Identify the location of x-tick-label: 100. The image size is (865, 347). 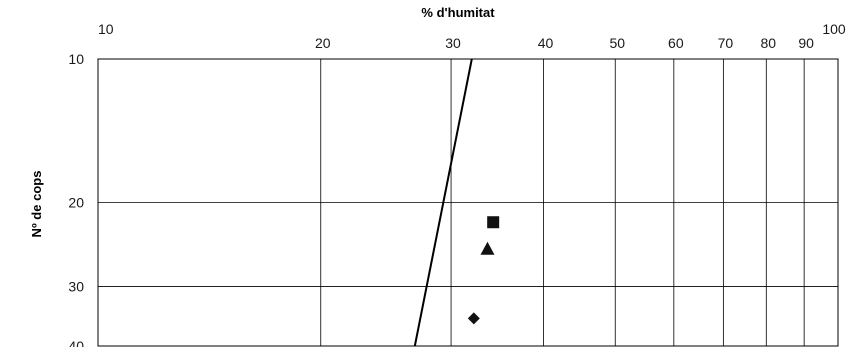
(834, 29).